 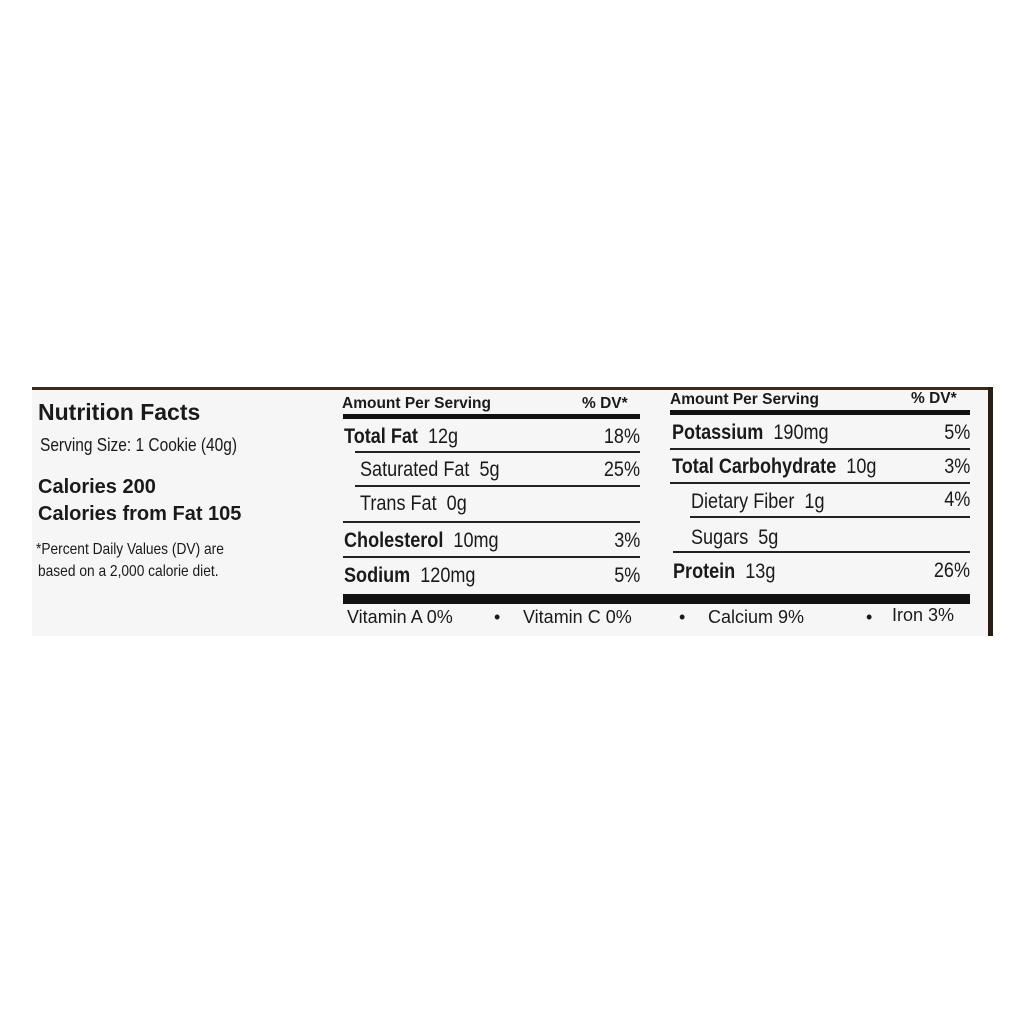 I want to click on dv-dietary-fiber: 4%, so click(x=956, y=499).